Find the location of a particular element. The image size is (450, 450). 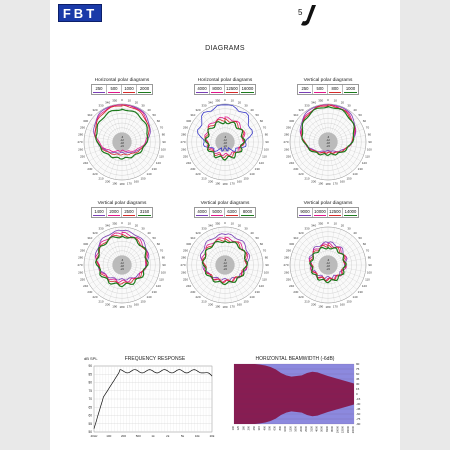

svg-text: 45 is located at coordinates (358, 379).